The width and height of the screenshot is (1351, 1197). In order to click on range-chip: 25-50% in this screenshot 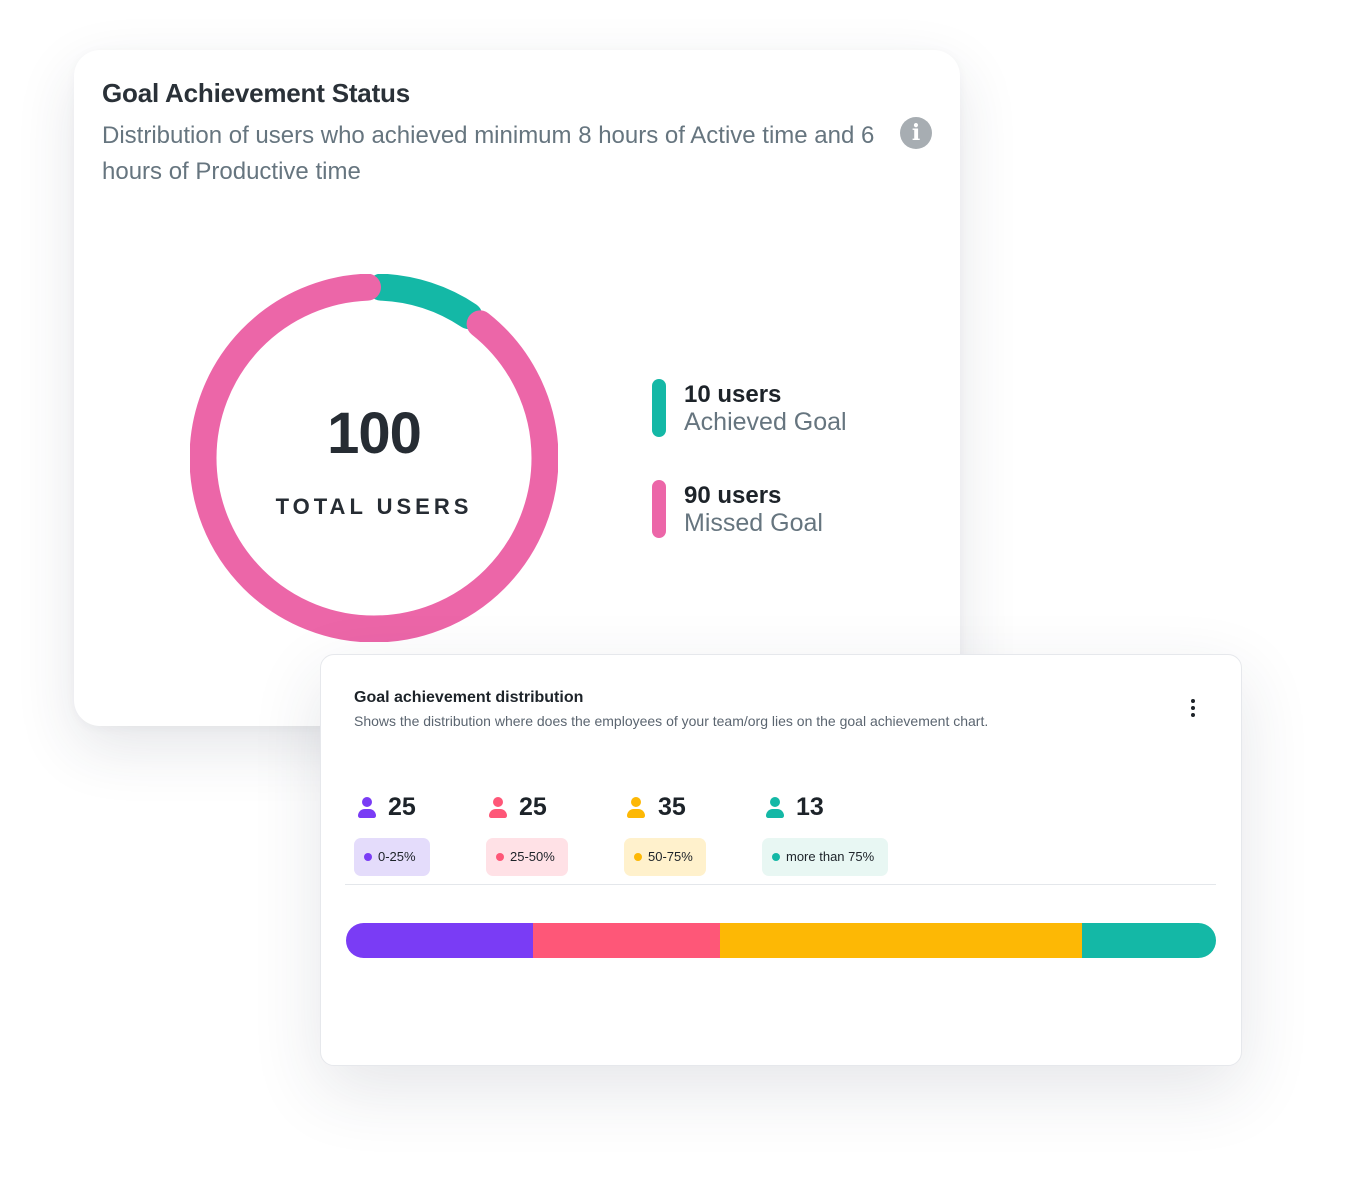, I will do `click(527, 857)`.